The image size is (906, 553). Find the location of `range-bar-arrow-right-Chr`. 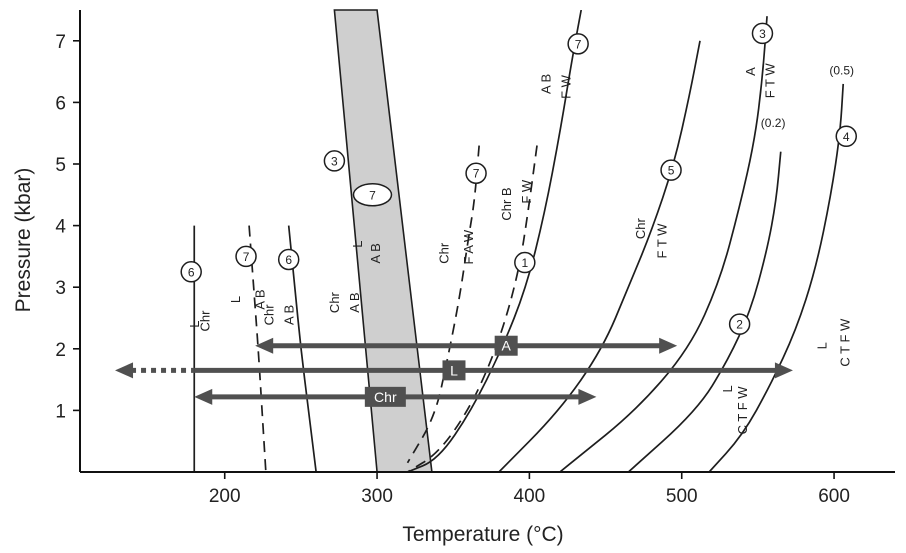

range-bar-arrow-right-Chr is located at coordinates (587, 396).